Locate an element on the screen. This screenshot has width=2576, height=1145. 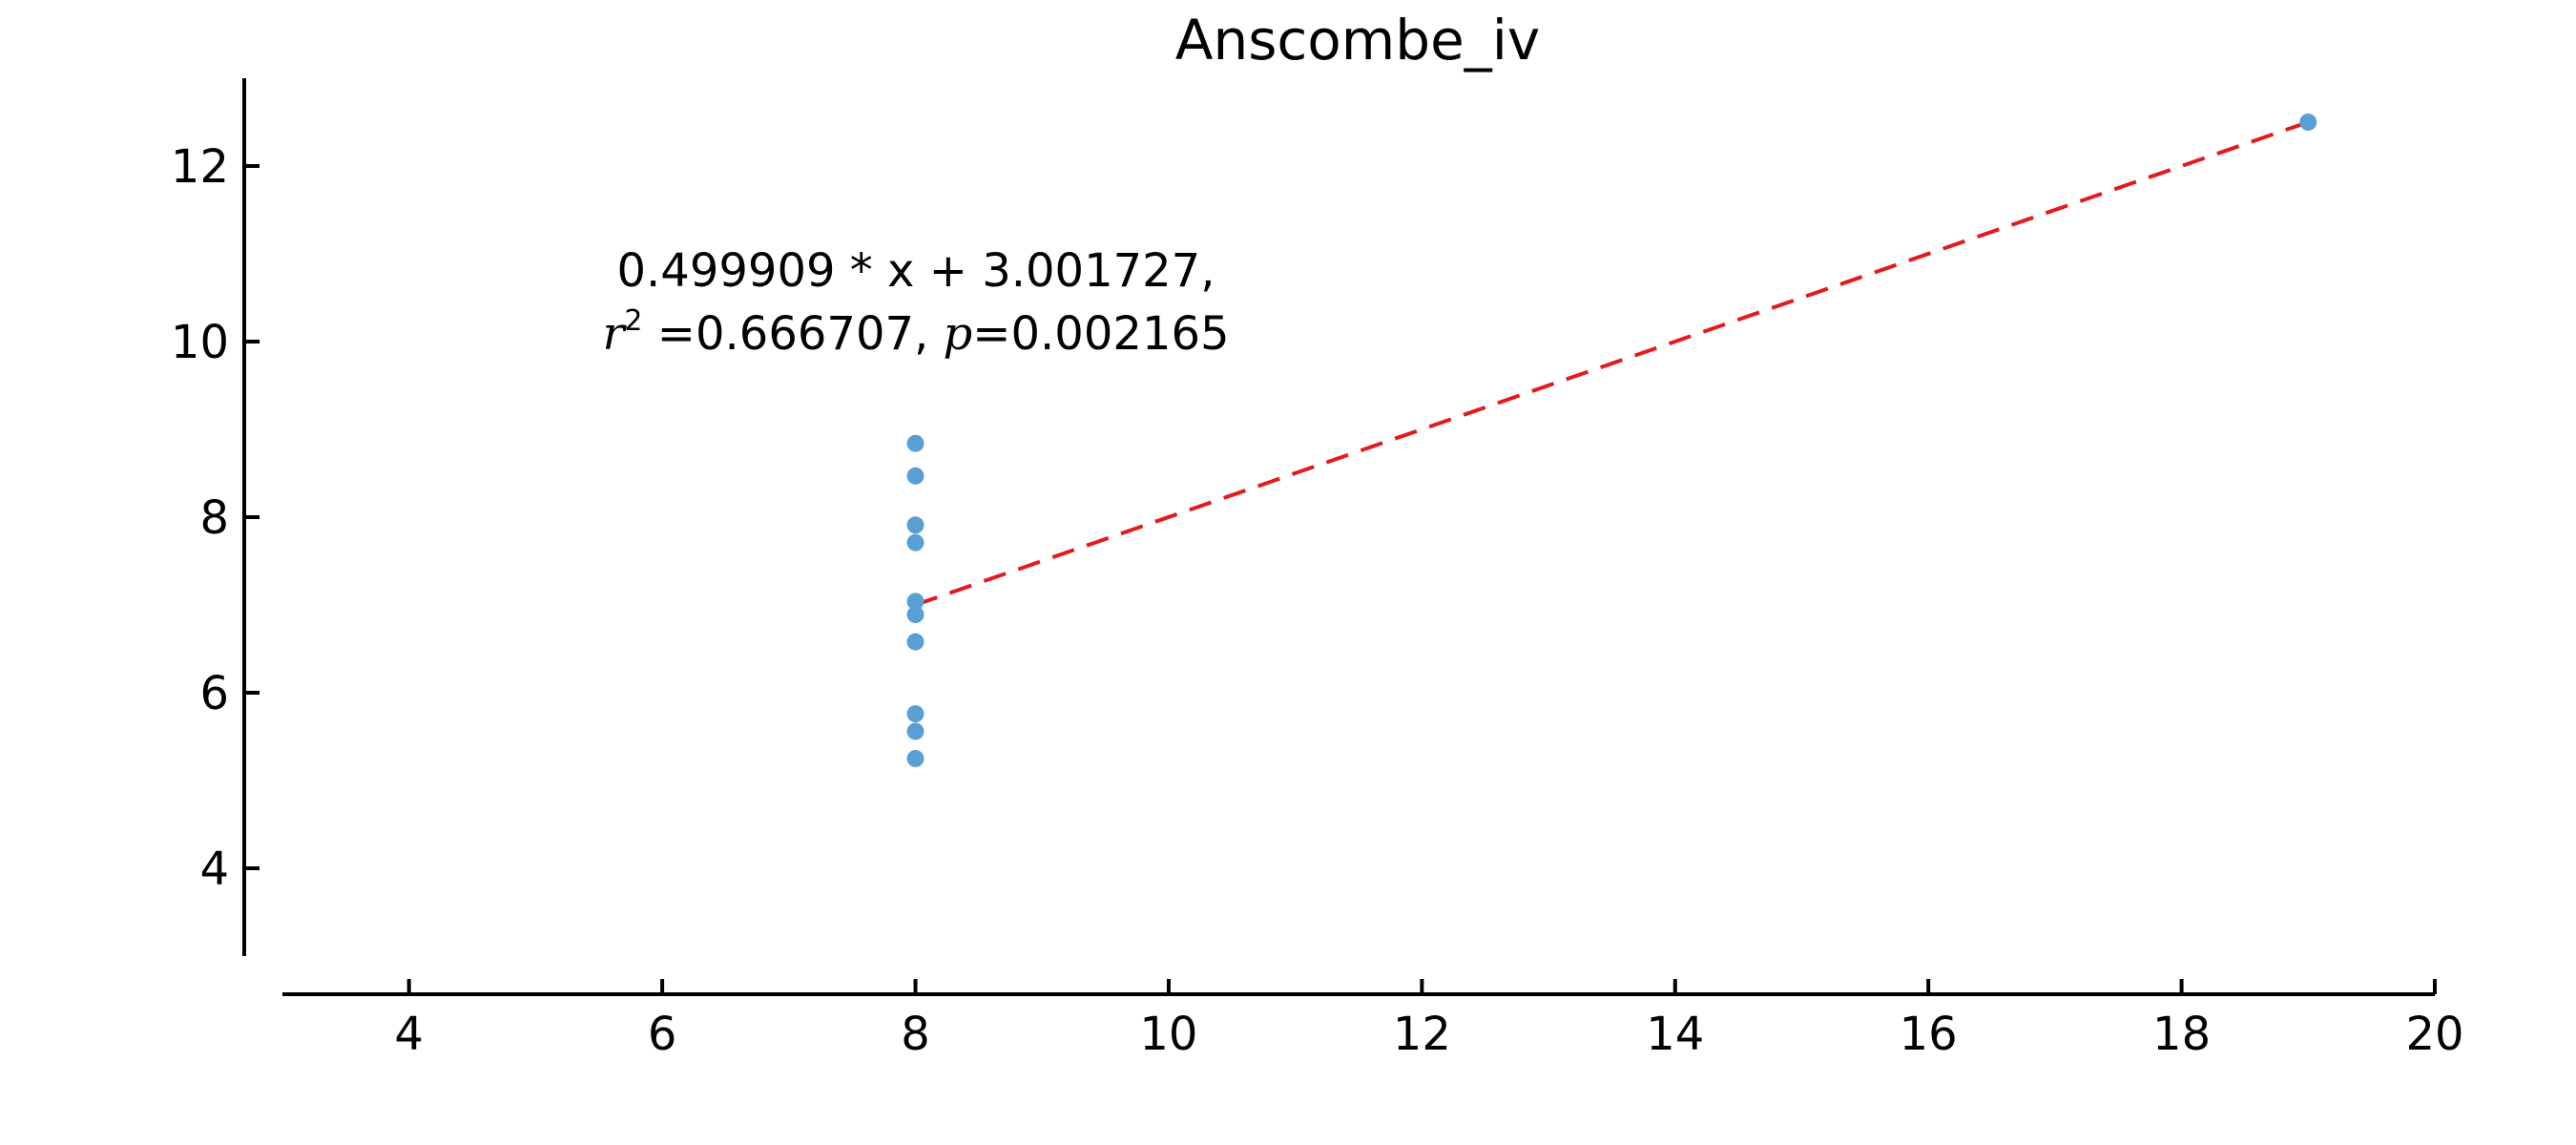
y-tick-label: 10 is located at coordinates (200, 342).